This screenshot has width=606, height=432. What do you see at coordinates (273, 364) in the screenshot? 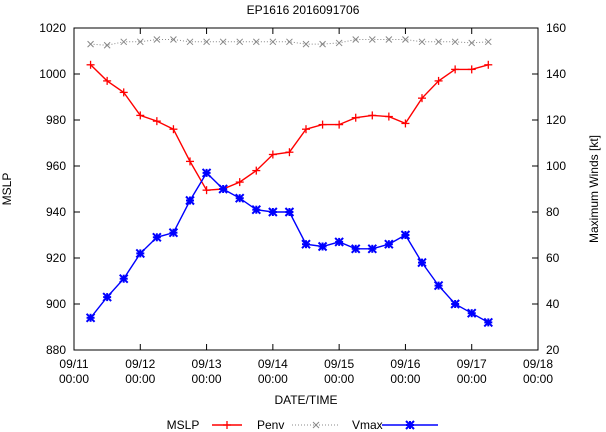
I see `x-tick-date-label: 09/14` at bounding box center [273, 364].